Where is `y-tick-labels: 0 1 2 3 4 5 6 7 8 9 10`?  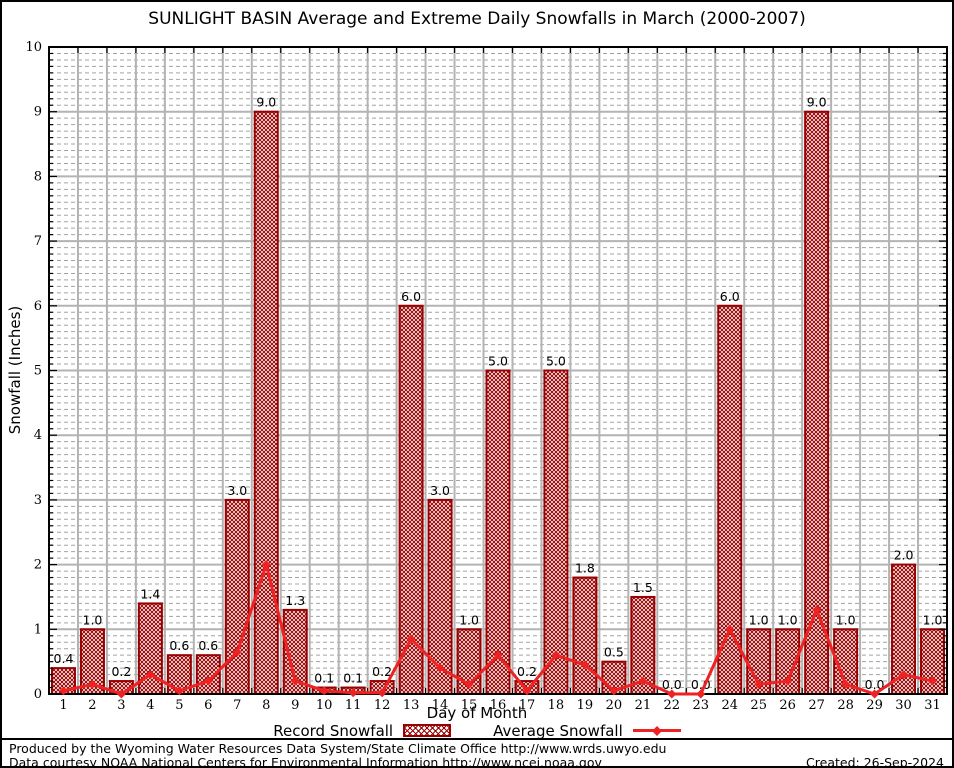
y-tick-labels: 0 1 2 3 4 5 6 7 8 9 10 is located at coordinates (33, 371).